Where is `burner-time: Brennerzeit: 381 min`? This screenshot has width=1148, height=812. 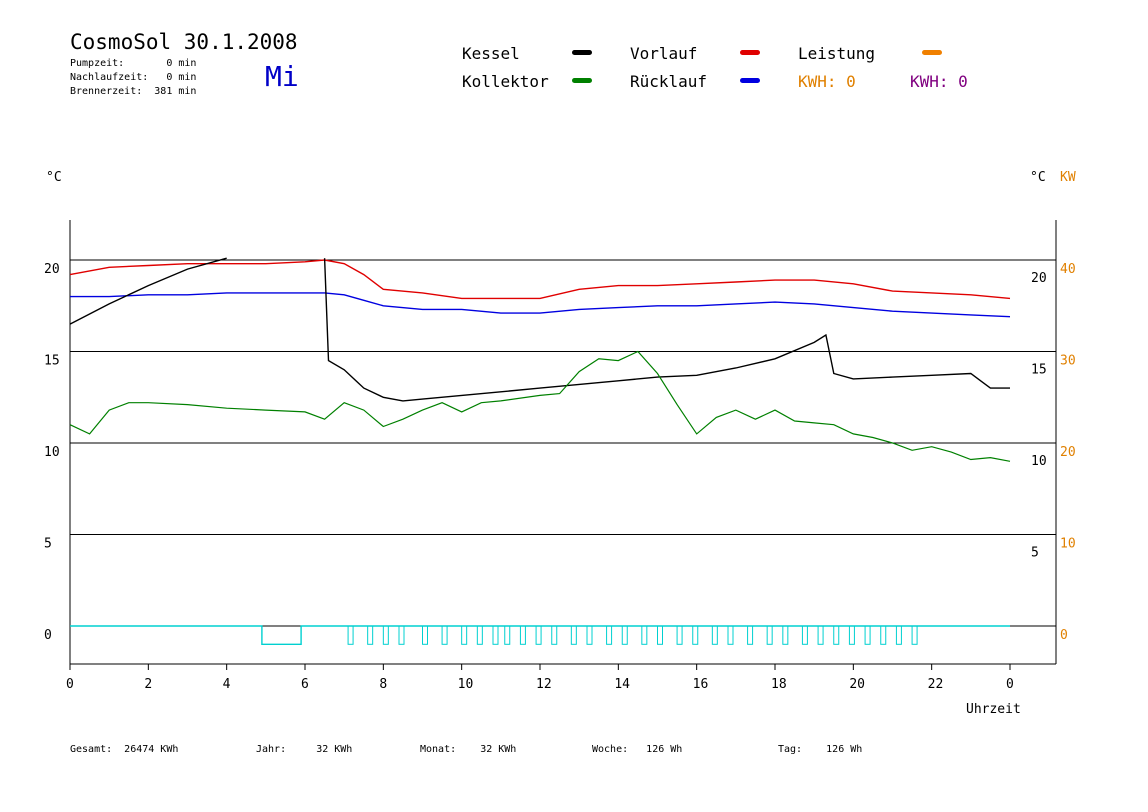 burner-time: Brennerzeit: 381 min is located at coordinates (133, 91).